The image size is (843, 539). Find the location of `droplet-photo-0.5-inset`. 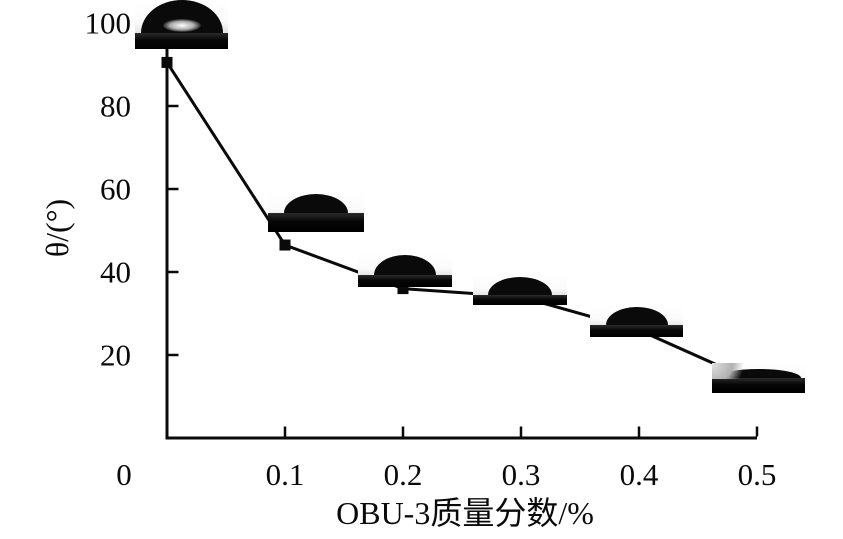

droplet-photo-0.5-inset is located at coordinates (758, 378).